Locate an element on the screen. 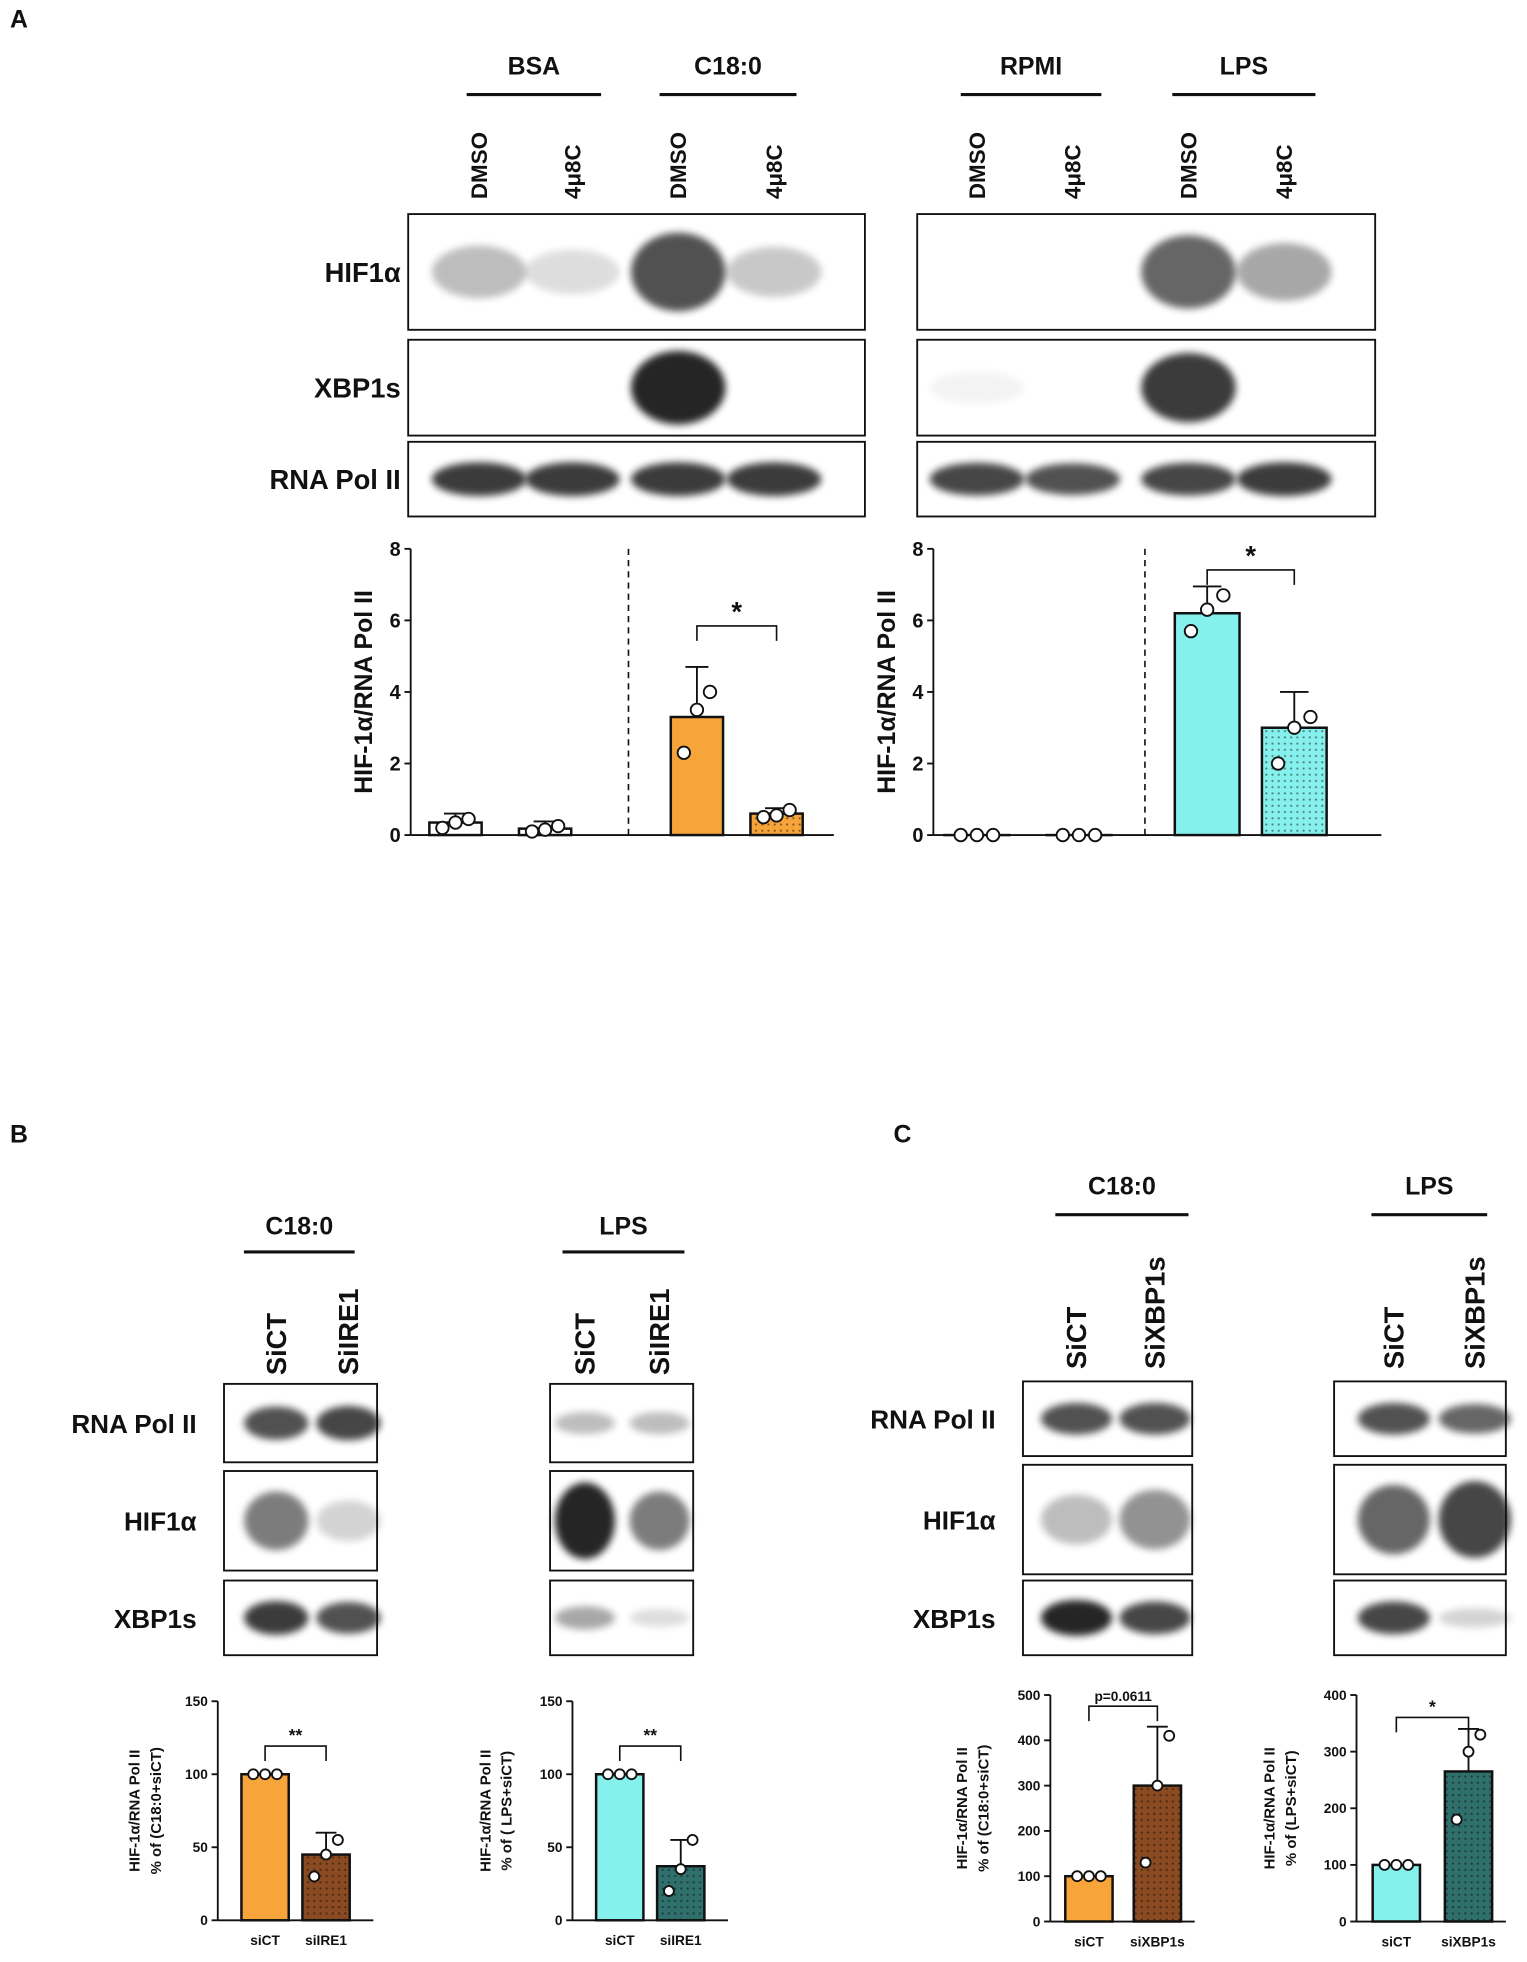 The image size is (1527, 1962). panel-label: B is located at coordinates (19, 1134).